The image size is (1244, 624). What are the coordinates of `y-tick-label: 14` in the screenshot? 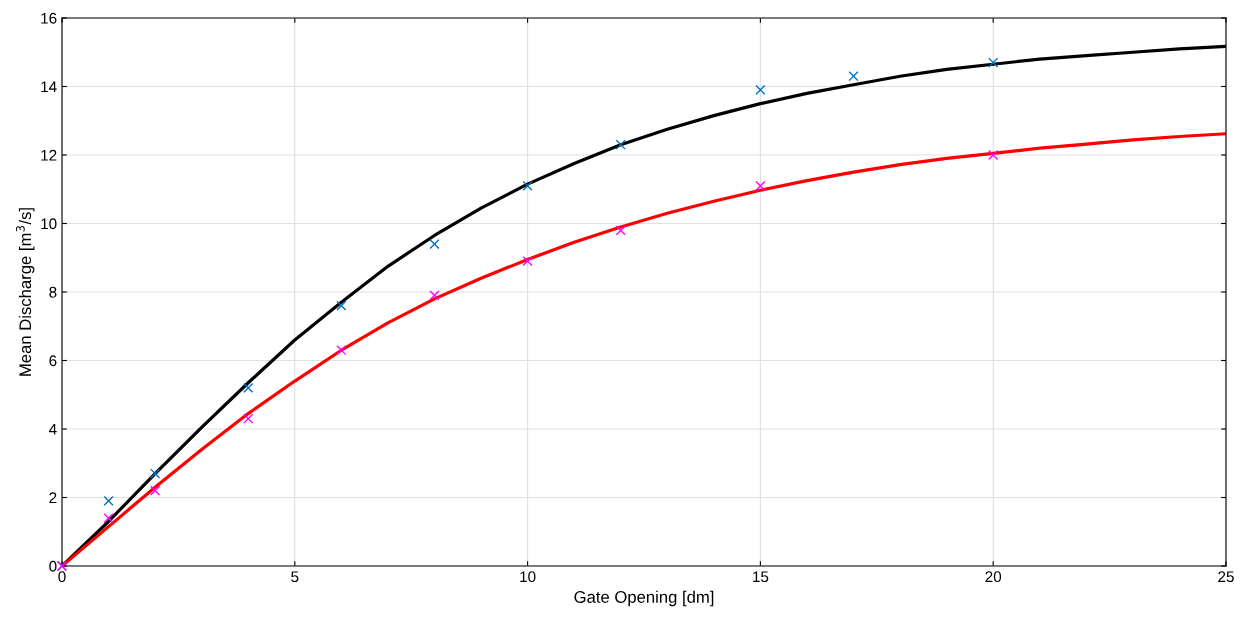 It's located at (49, 87).